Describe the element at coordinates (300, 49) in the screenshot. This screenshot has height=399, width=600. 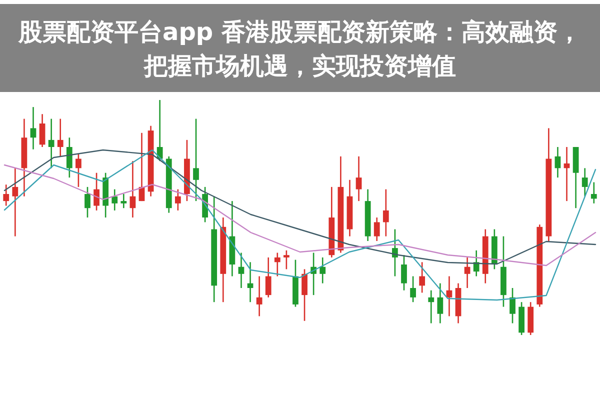
I see `chart-title: 股票配资平台app 香港股票配资新策略：高效融资，把握市场机遇，实现投资增值` at that location.